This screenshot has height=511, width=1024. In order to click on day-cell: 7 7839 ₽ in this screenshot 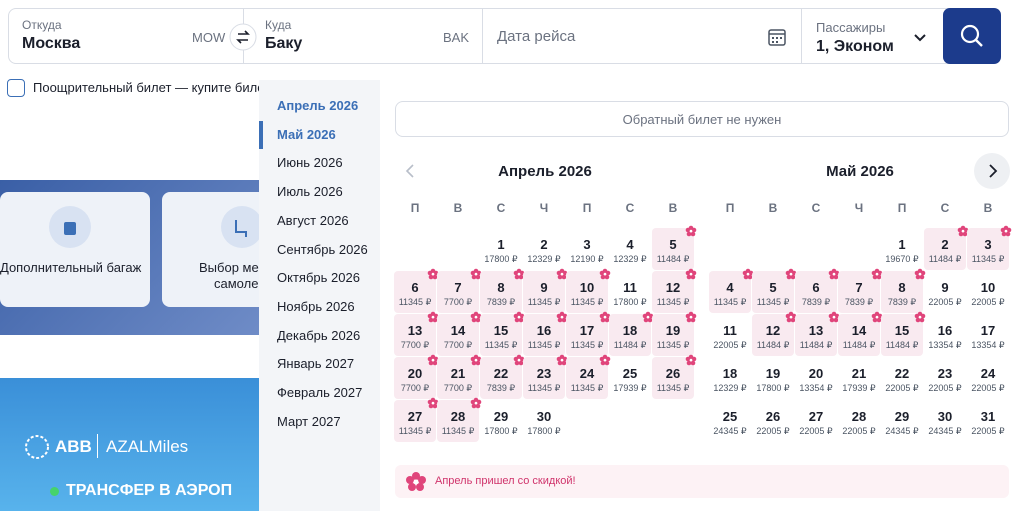, I will do `click(860, 290)`.